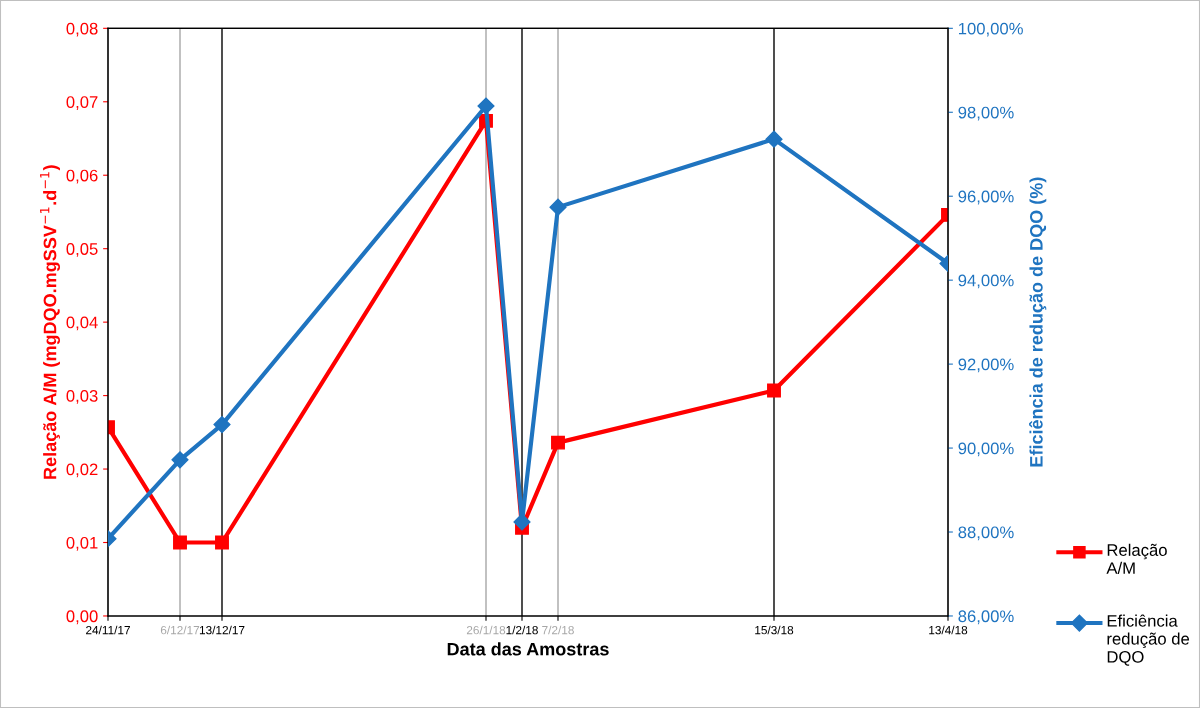  Describe the element at coordinates (986, 449) in the screenshot. I see `y2-tick-label: 90,00%` at that location.